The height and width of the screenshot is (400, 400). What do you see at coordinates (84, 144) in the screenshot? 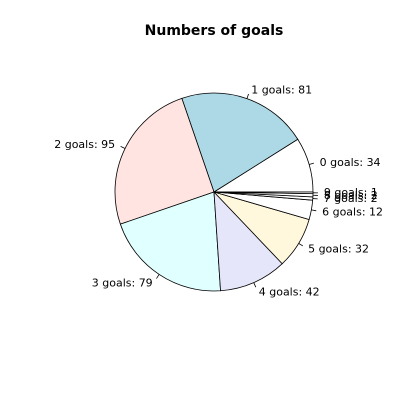
I see `pie-label-2: 2 goals: 95` at bounding box center [84, 144].